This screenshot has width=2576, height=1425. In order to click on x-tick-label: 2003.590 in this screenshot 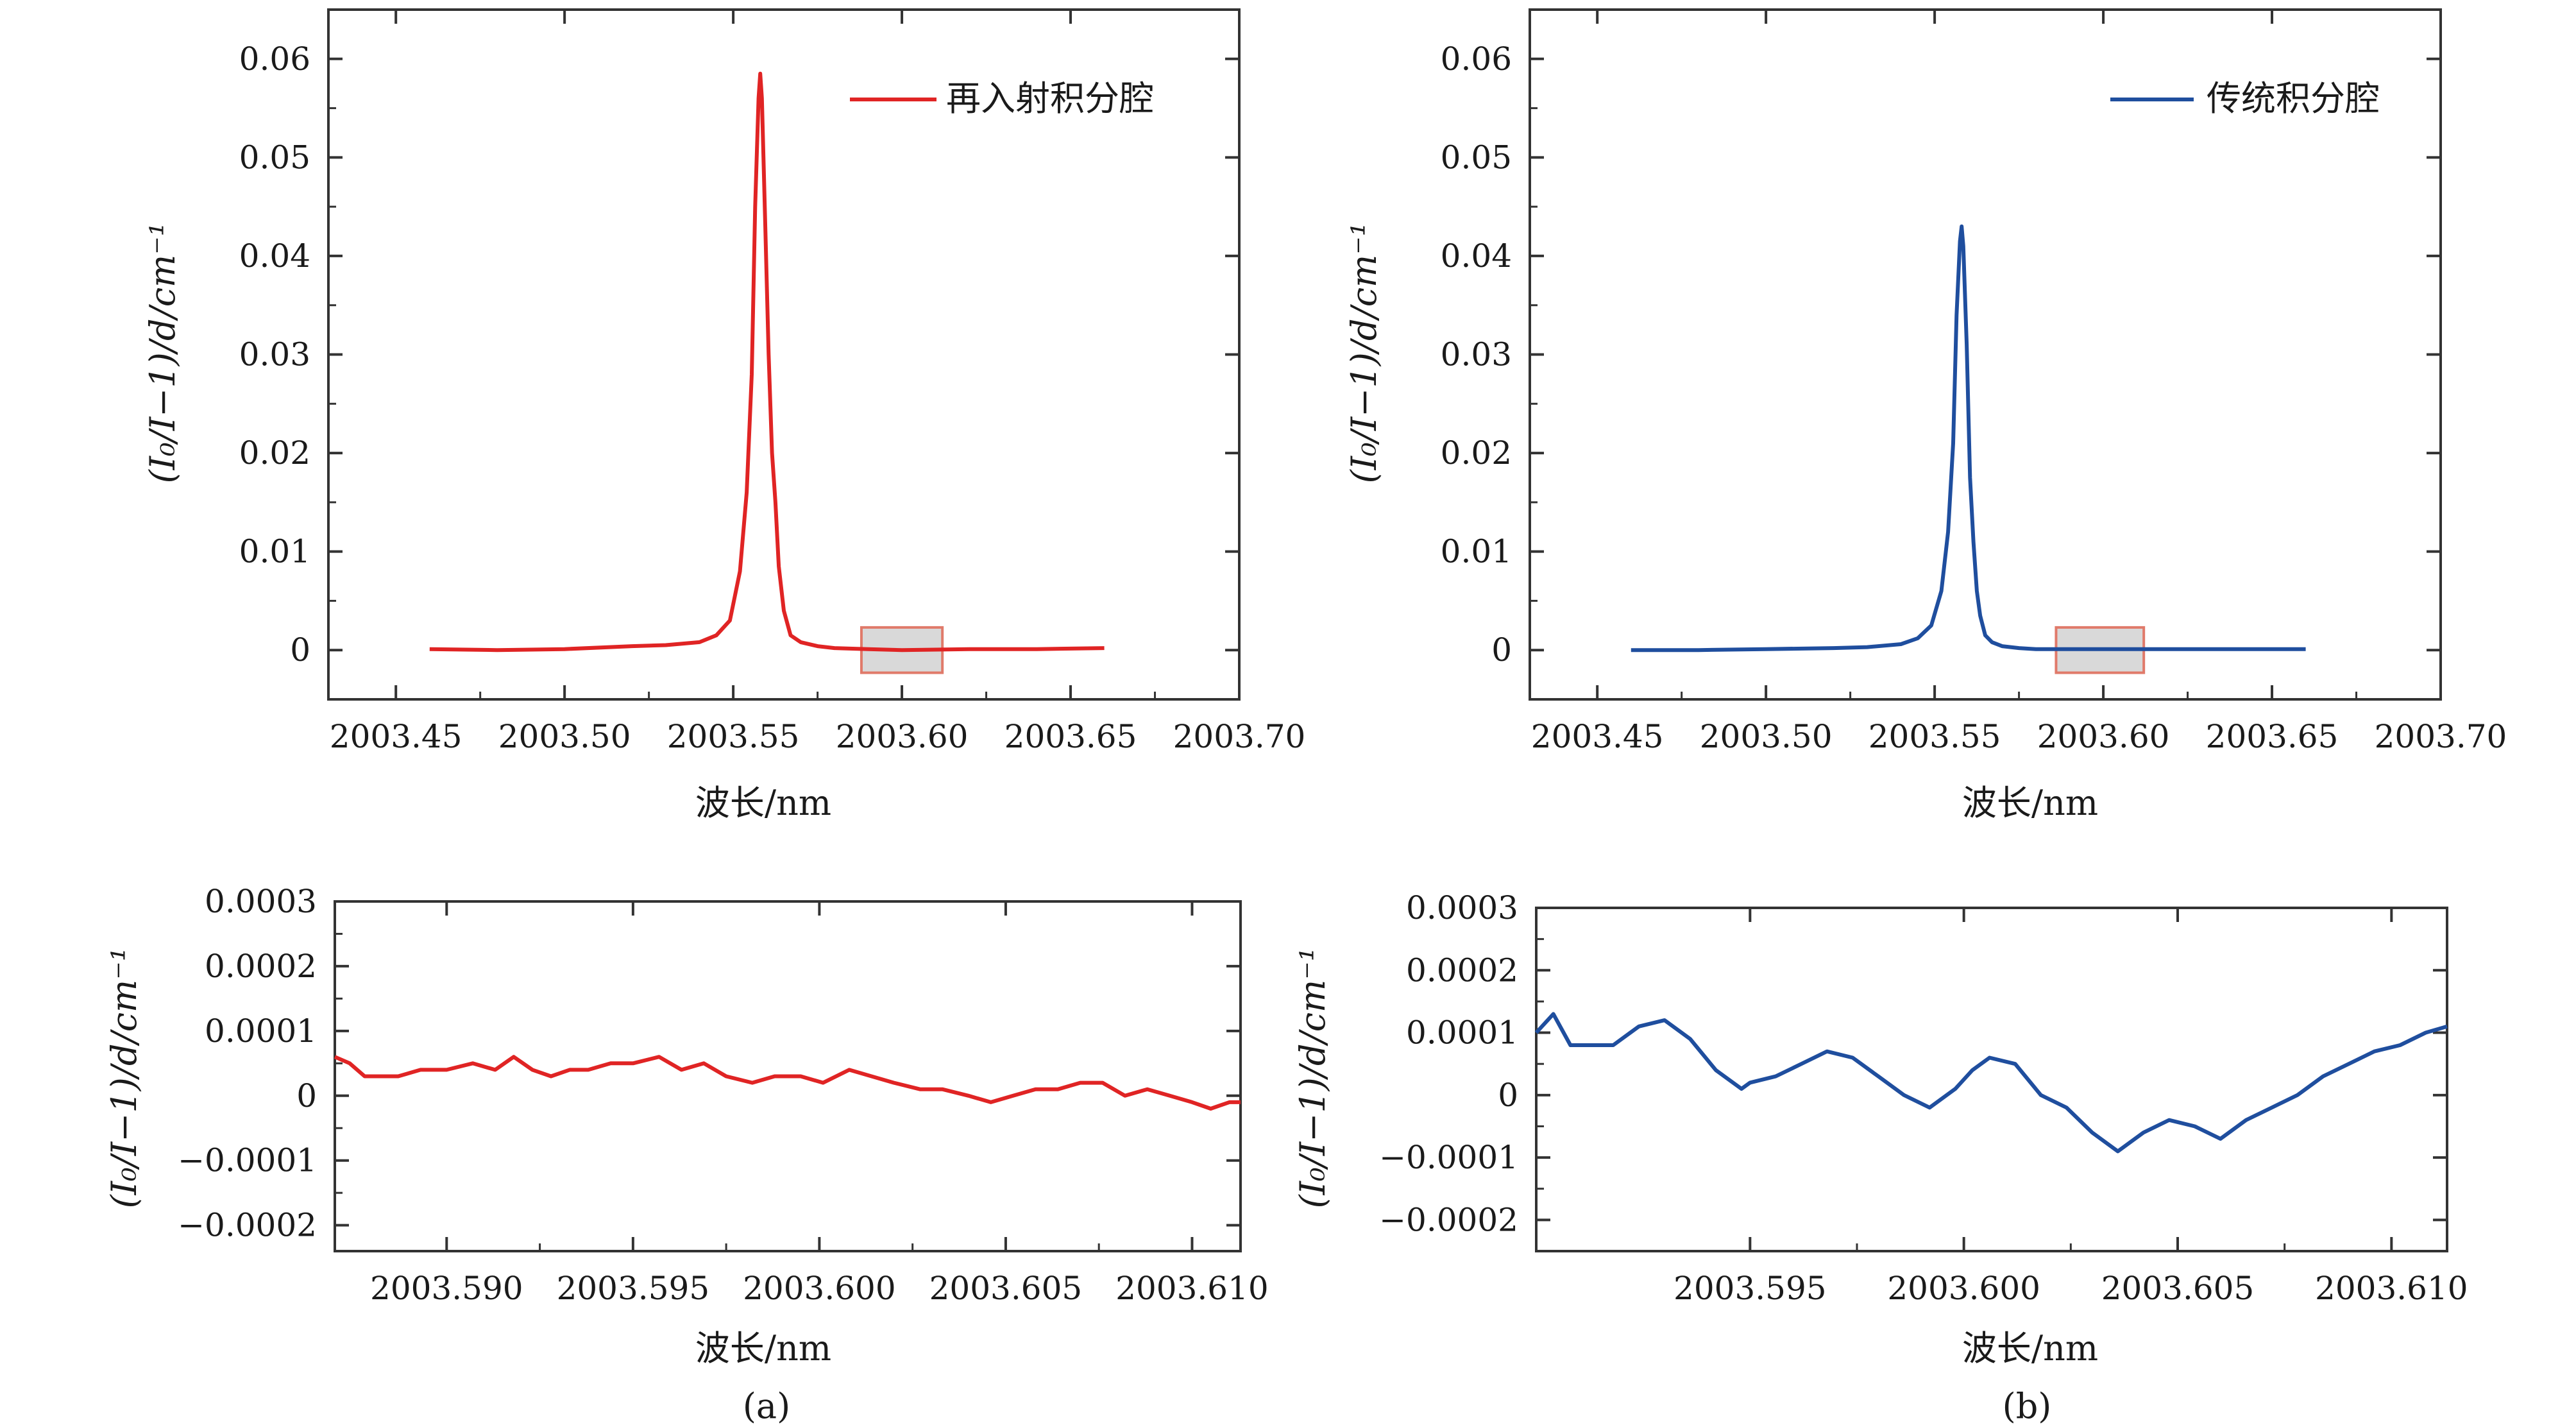, I will do `click(446, 1288)`.